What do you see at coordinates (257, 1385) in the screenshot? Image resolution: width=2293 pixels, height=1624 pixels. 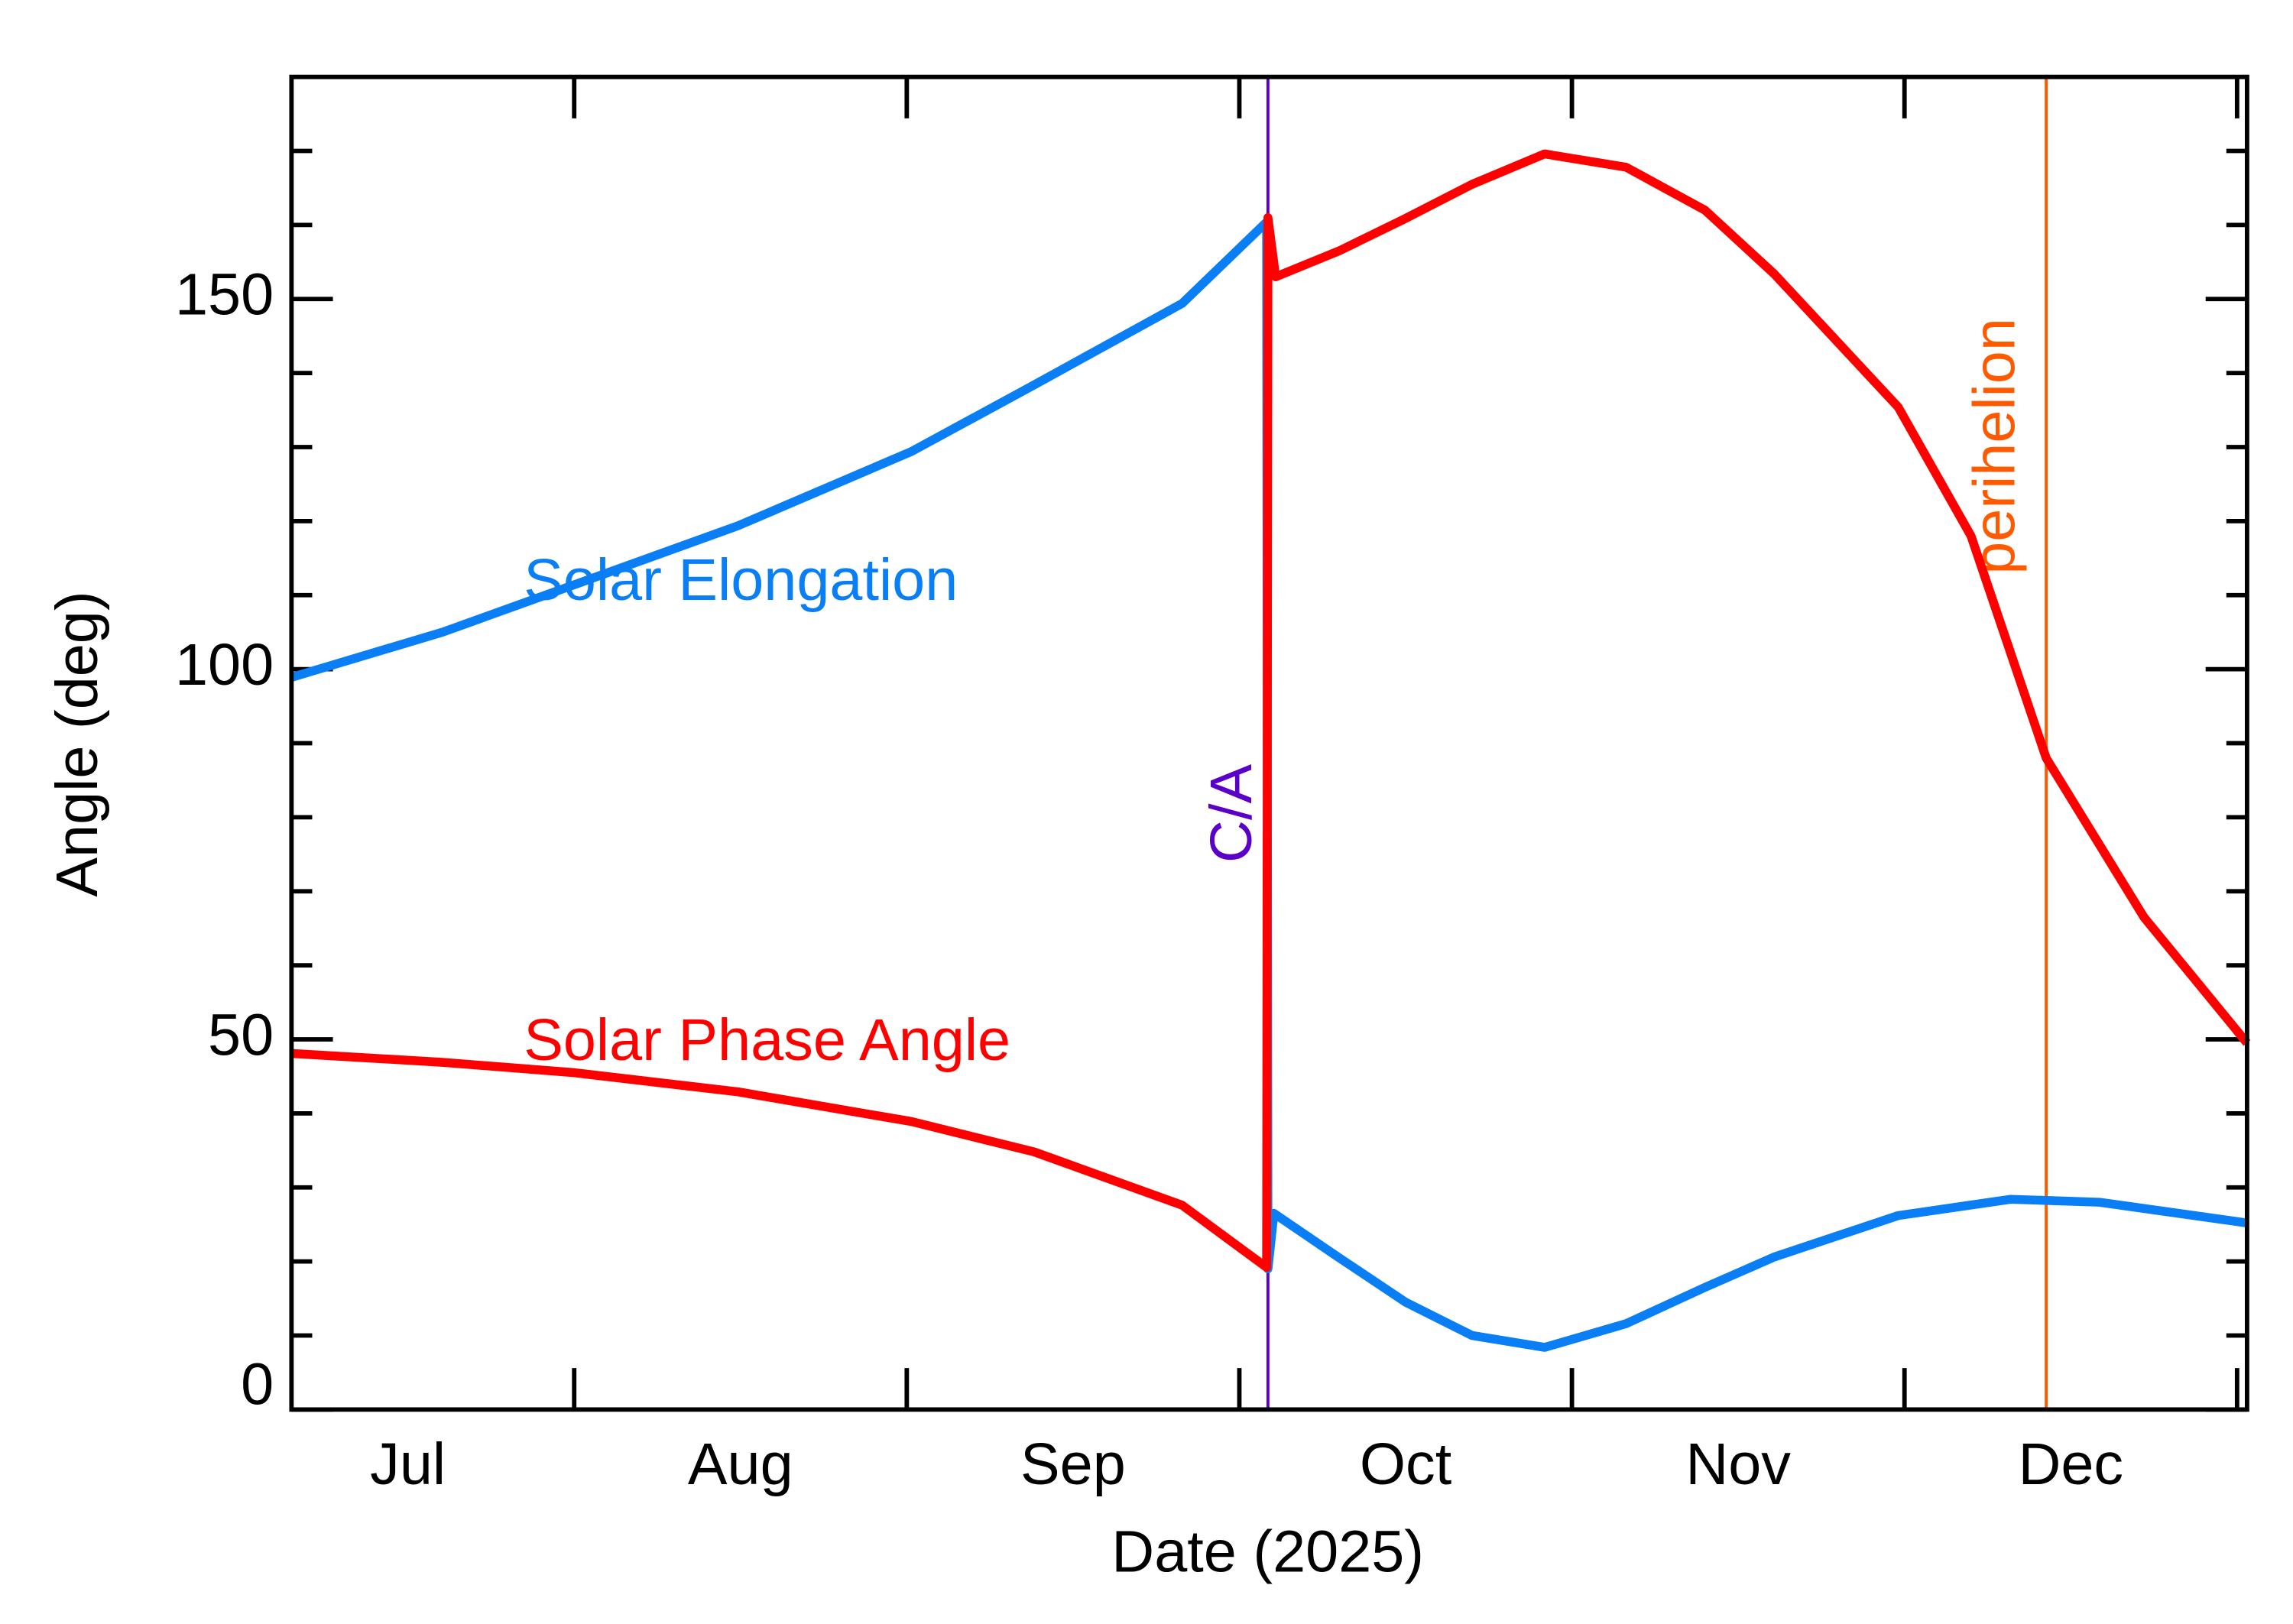 I see `y-tick-label: 0` at bounding box center [257, 1385].